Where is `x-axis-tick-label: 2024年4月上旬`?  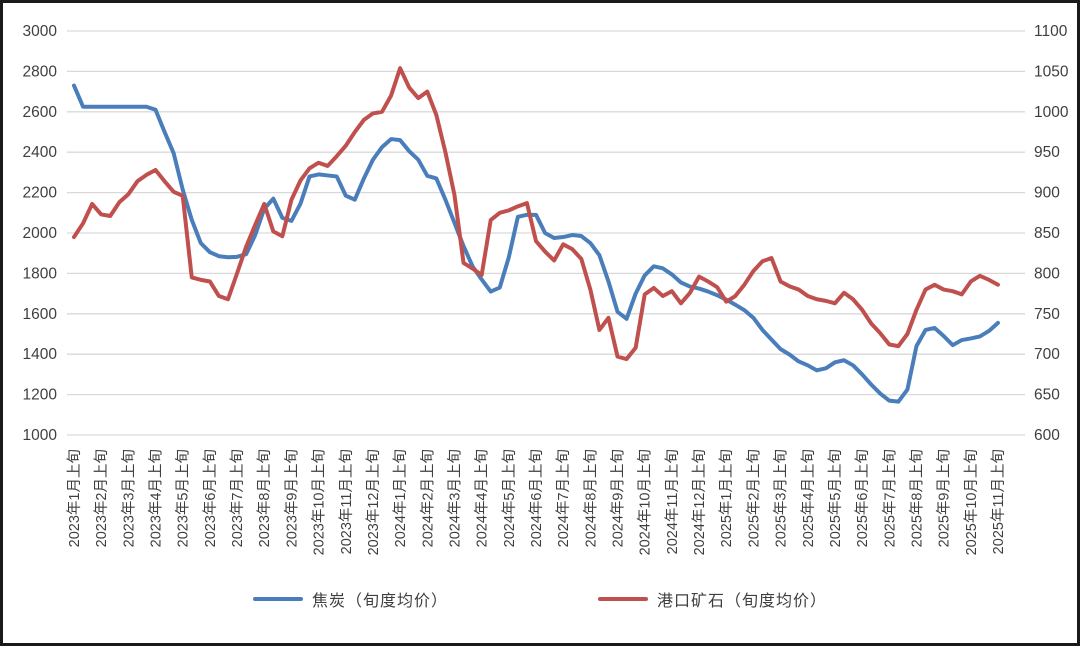
x-axis-tick-label: 2024年4月上旬 is located at coordinates (482, 498).